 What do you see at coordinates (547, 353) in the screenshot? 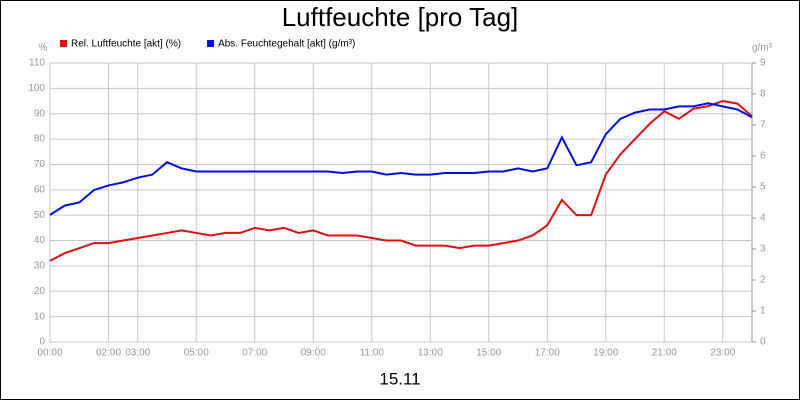
I see `x-tick-label: 17:00` at bounding box center [547, 353].